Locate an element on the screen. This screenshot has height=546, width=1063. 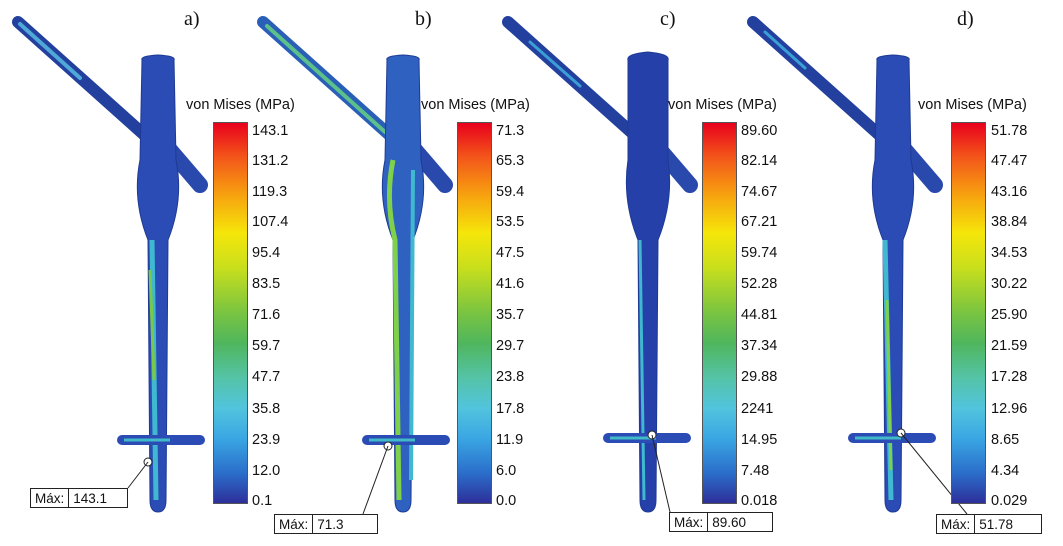
panel-label-a: a) is located at coordinates (192, 19).